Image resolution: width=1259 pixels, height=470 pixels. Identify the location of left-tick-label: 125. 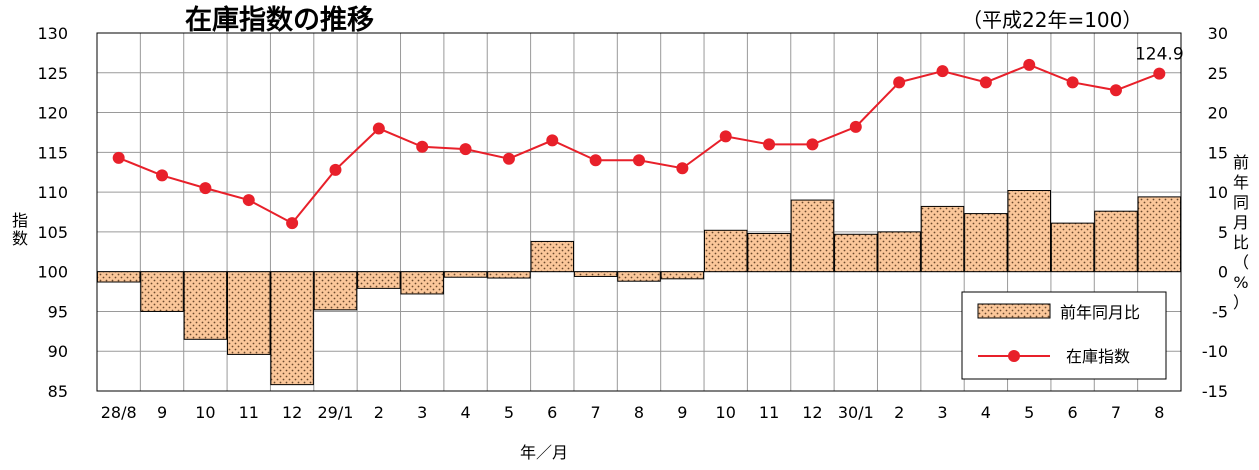
(52, 73).